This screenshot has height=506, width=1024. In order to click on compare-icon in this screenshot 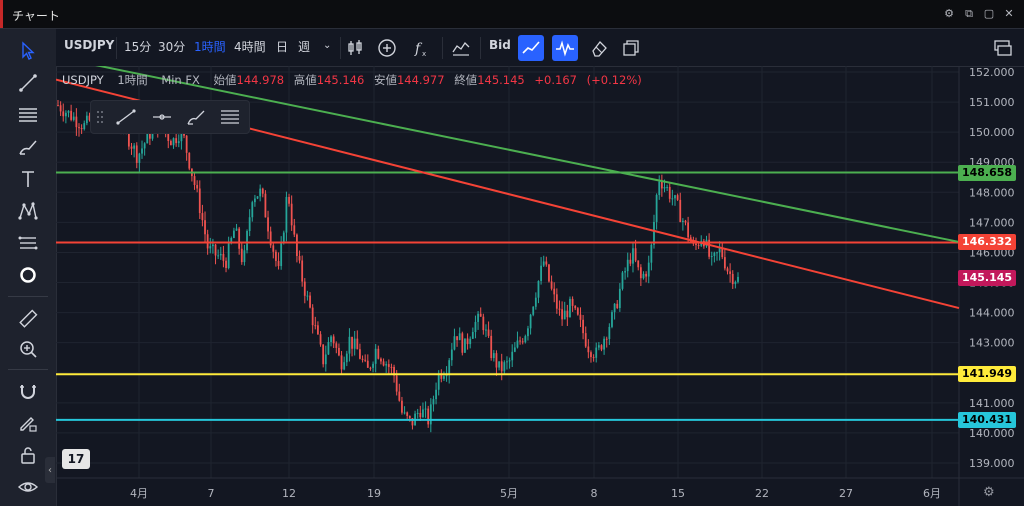, I will do `click(461, 48)`.